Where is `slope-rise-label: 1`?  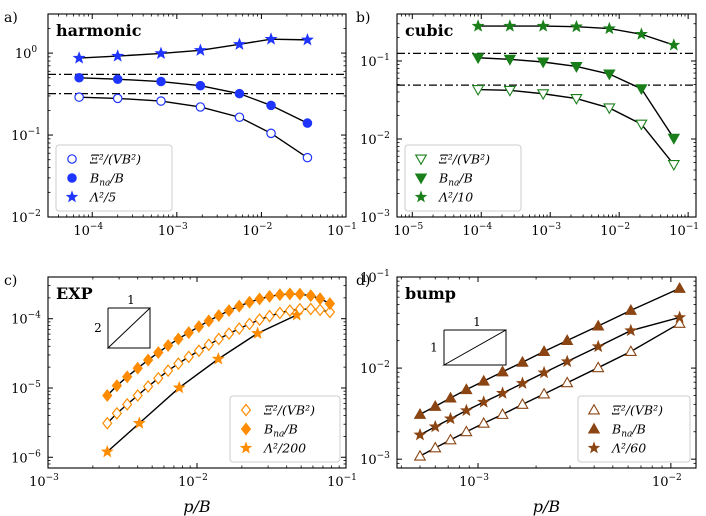
slope-rise-label: 1 is located at coordinates (434, 348).